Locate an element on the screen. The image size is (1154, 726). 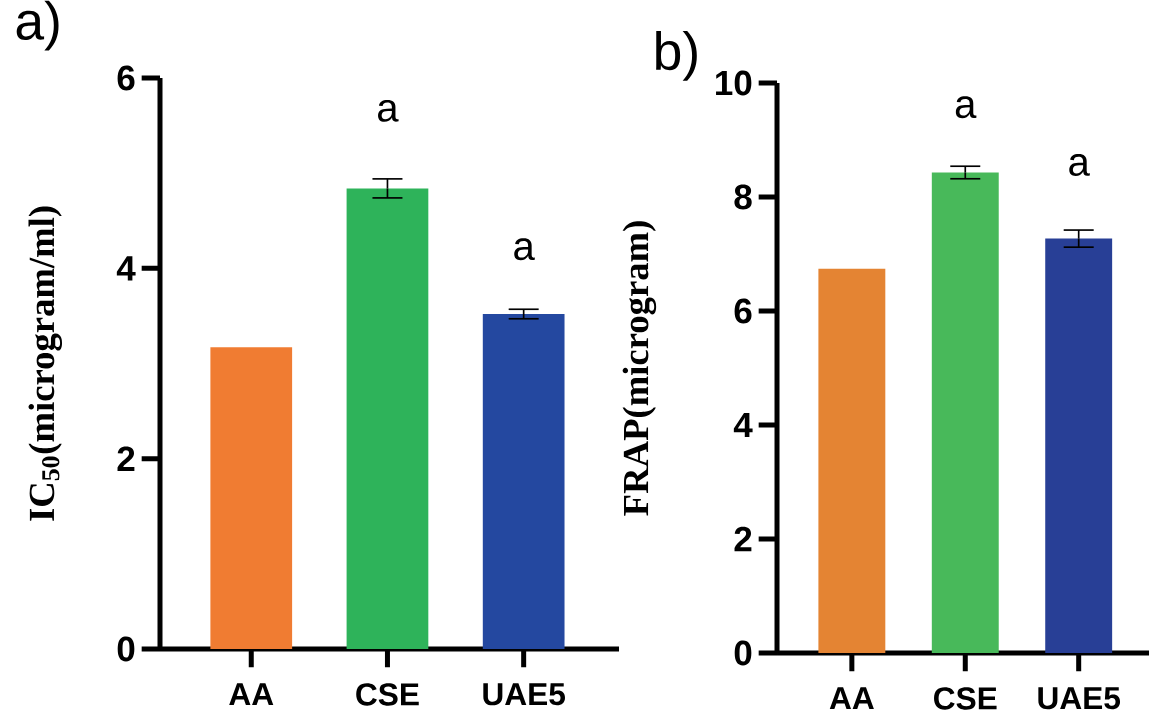
chart-title: a) is located at coordinates (37, 25).